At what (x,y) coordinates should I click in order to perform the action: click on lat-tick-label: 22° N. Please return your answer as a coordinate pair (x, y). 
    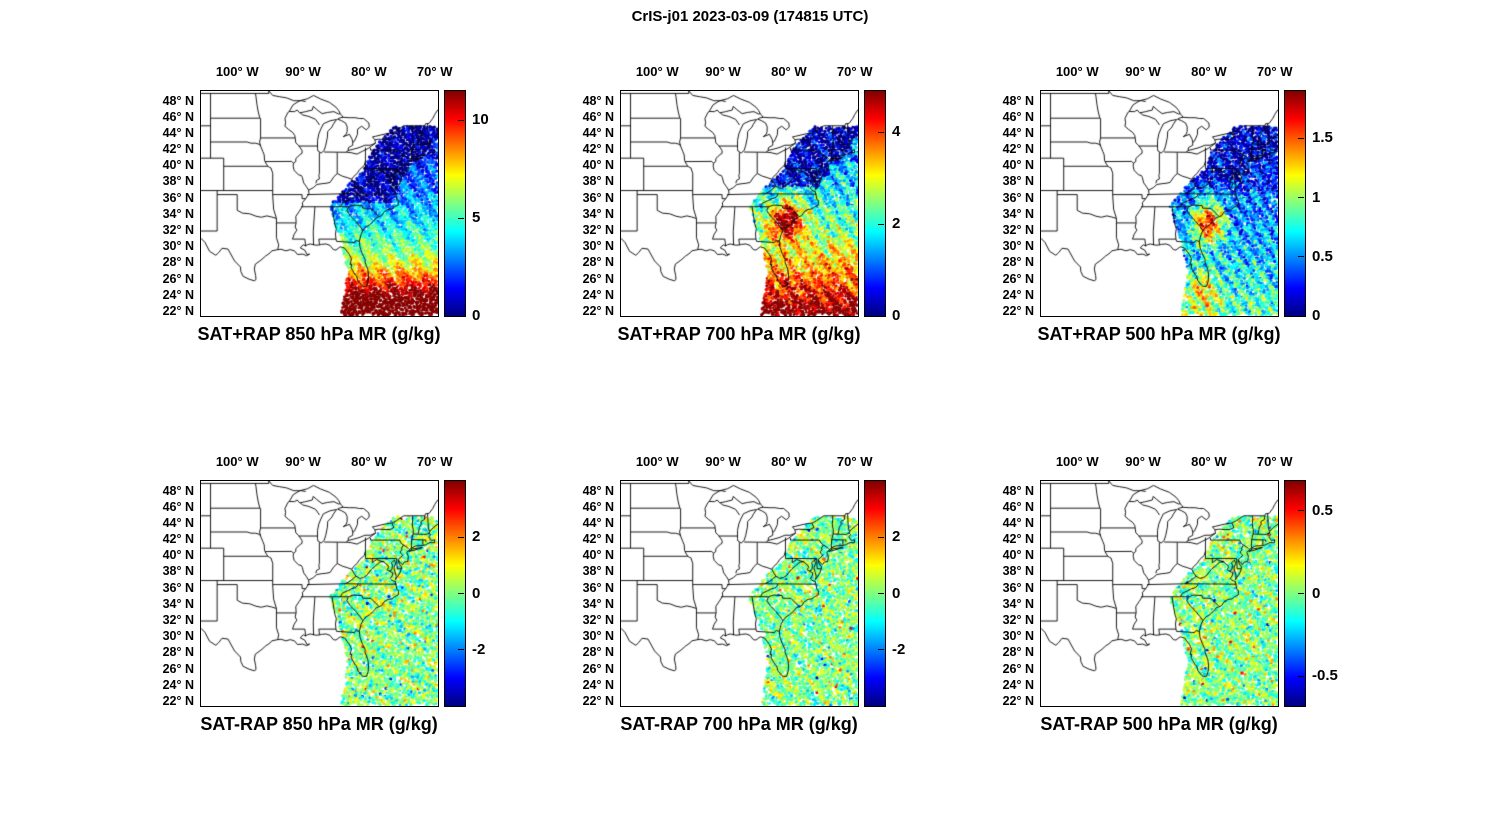
    Looking at the image, I should click on (598, 700).